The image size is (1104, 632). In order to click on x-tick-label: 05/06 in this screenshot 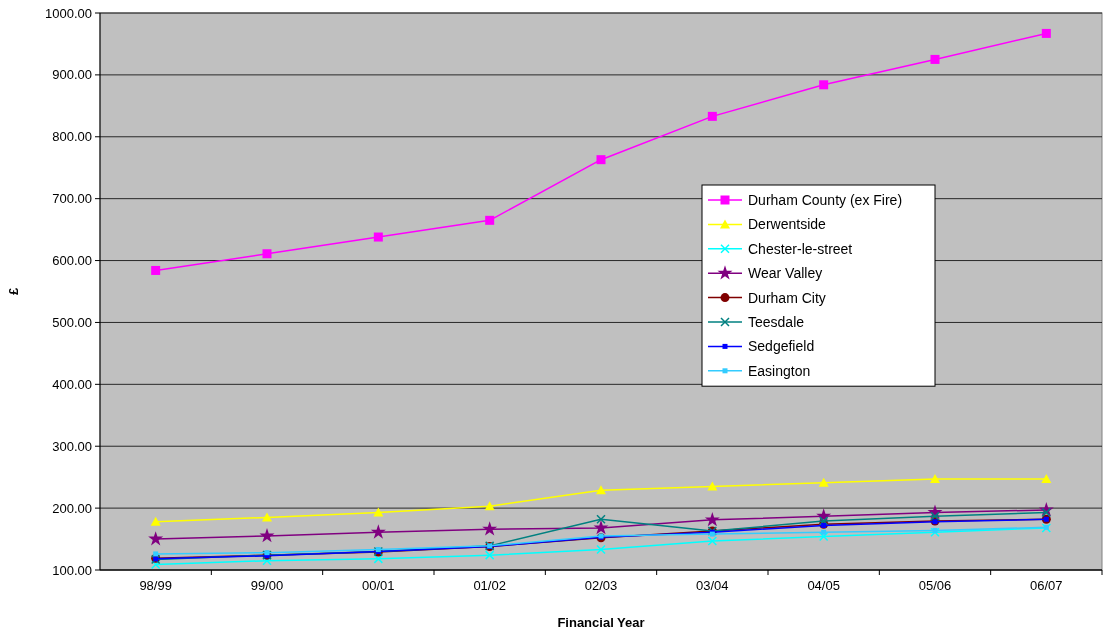, I will do `click(935, 585)`.